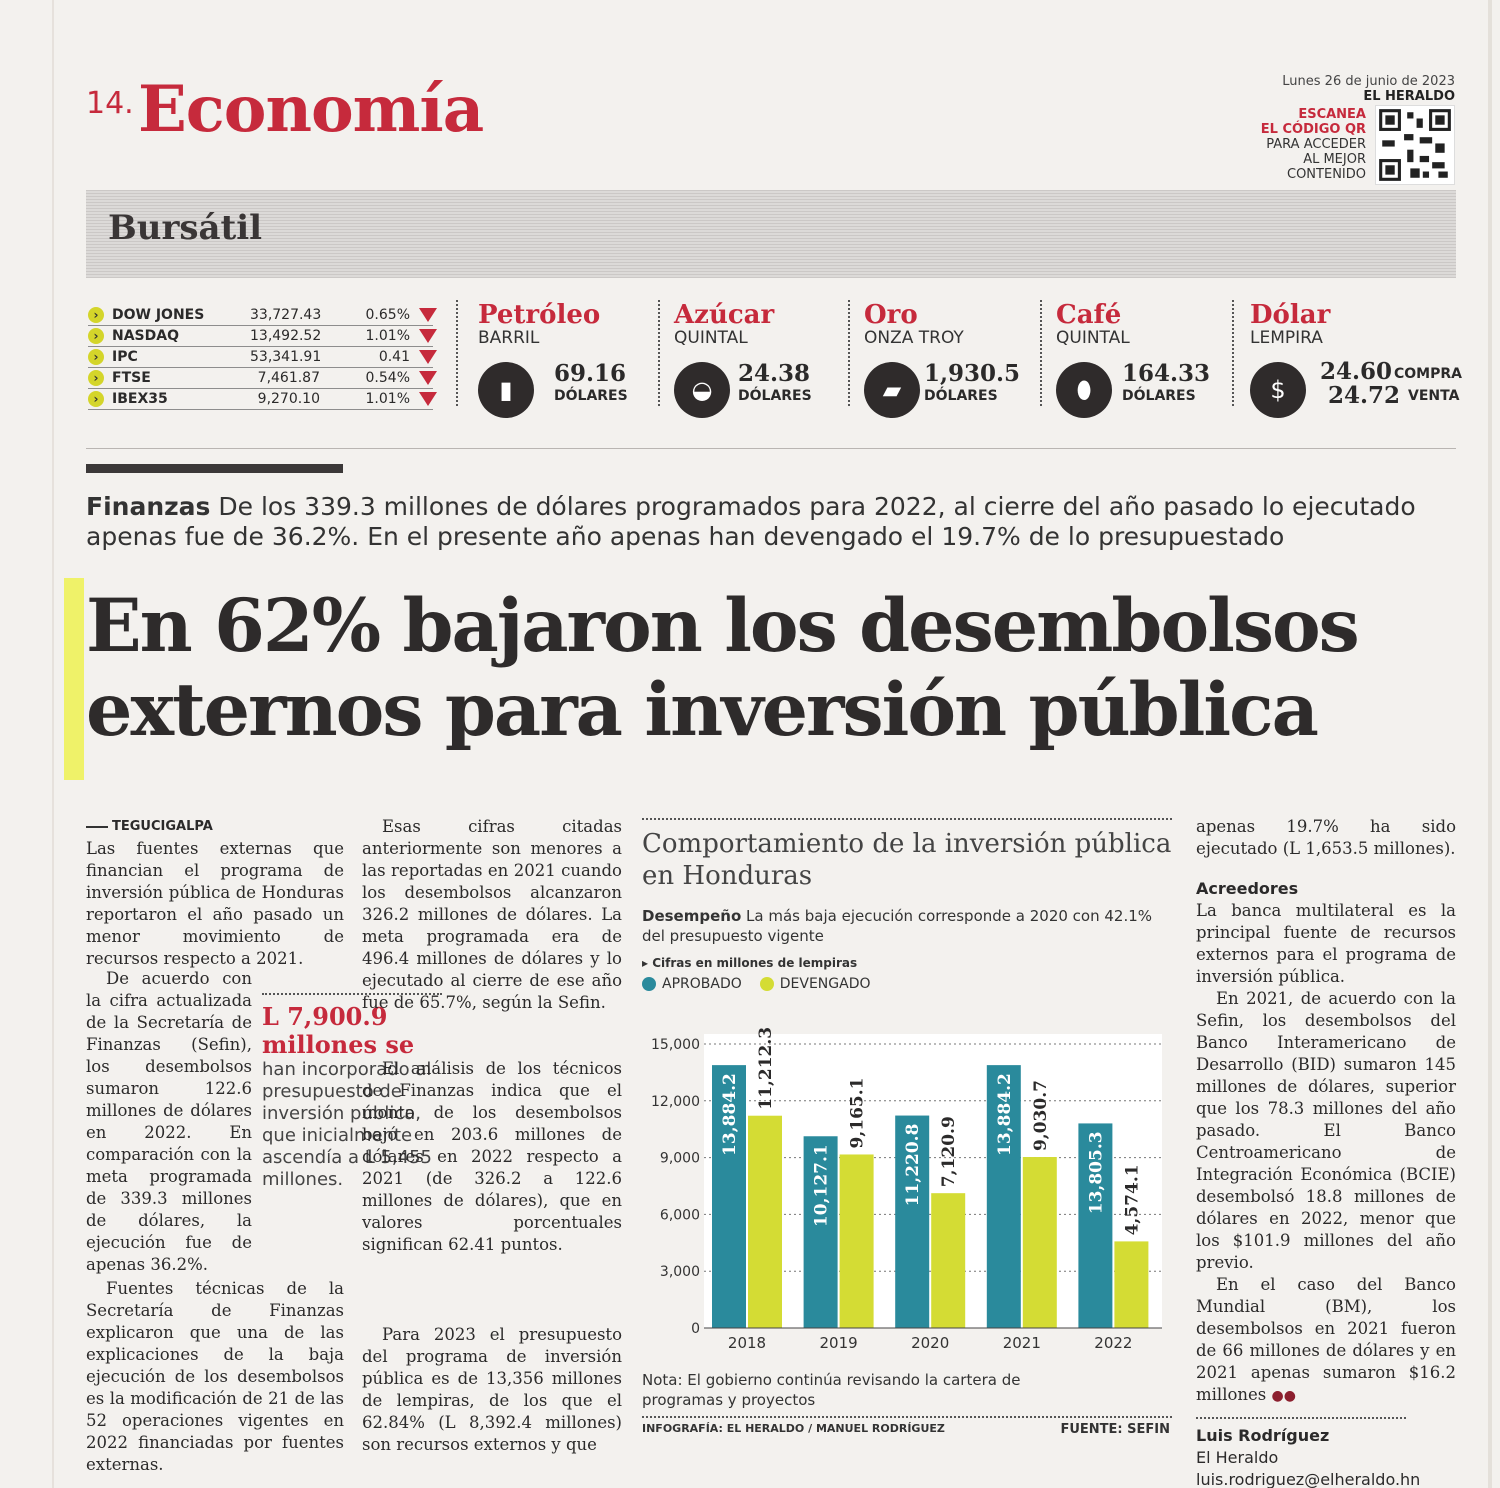  I want to click on commodity-dolar: Dólar LEMPIRA $ 24.60 COMPRA 24.72 VENTA, so click(1356, 359).